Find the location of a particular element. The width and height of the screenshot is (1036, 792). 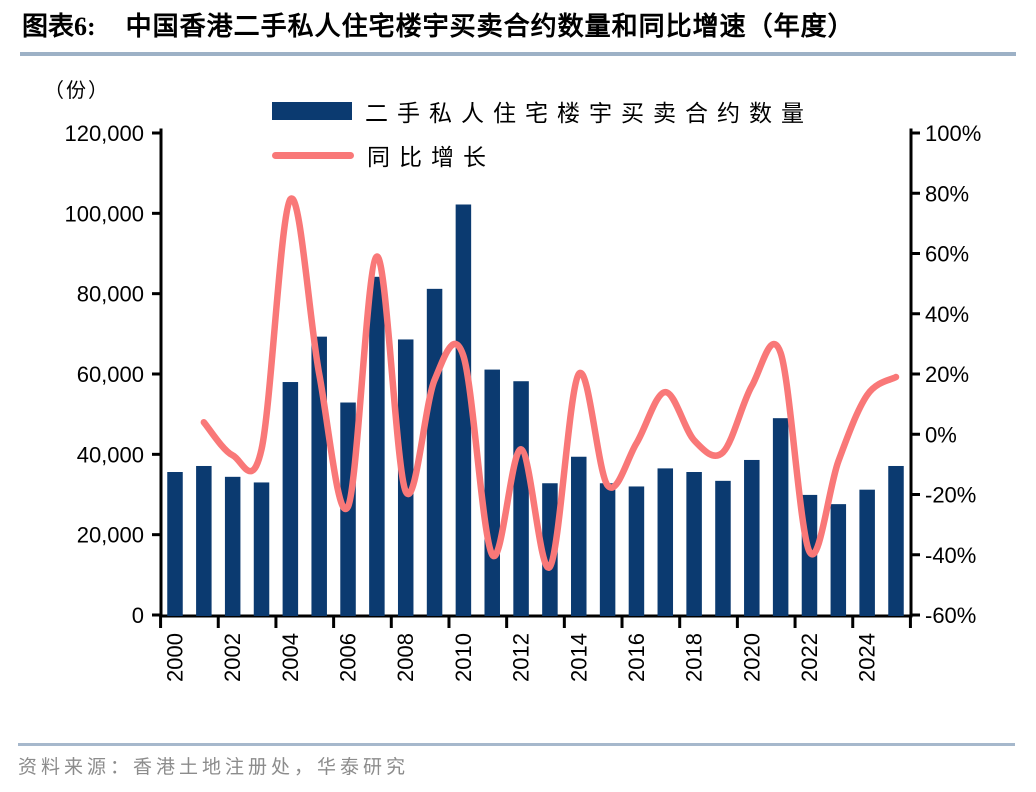

right-axis-tick-label: -60% is located at coordinates (950, 615).